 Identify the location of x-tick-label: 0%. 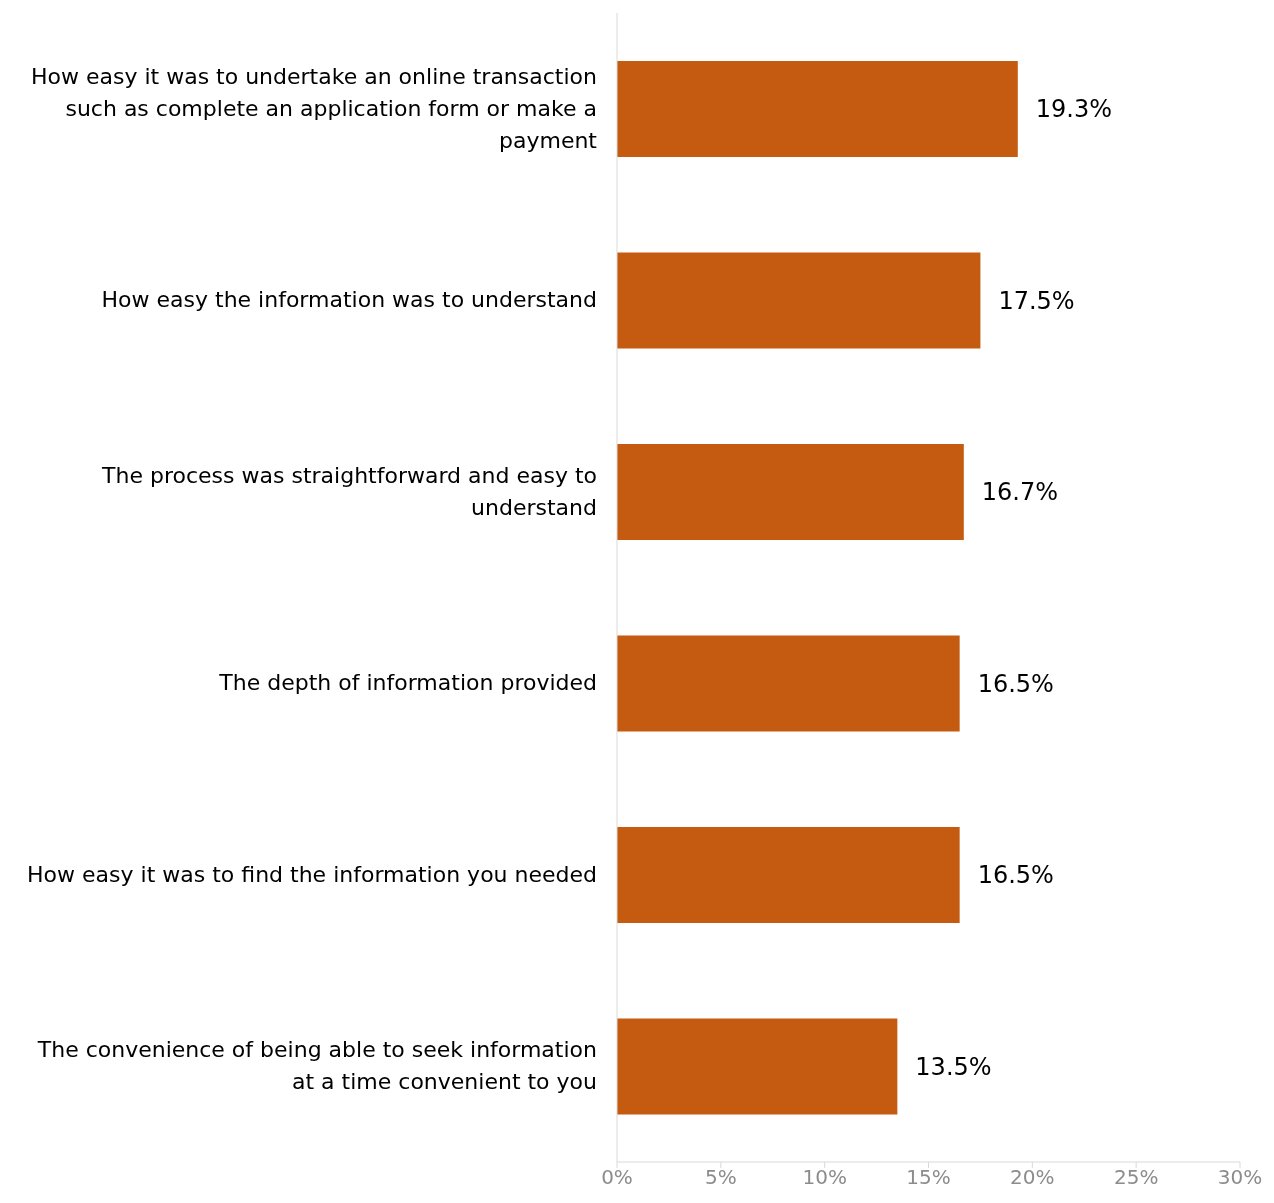
(617, 1177).